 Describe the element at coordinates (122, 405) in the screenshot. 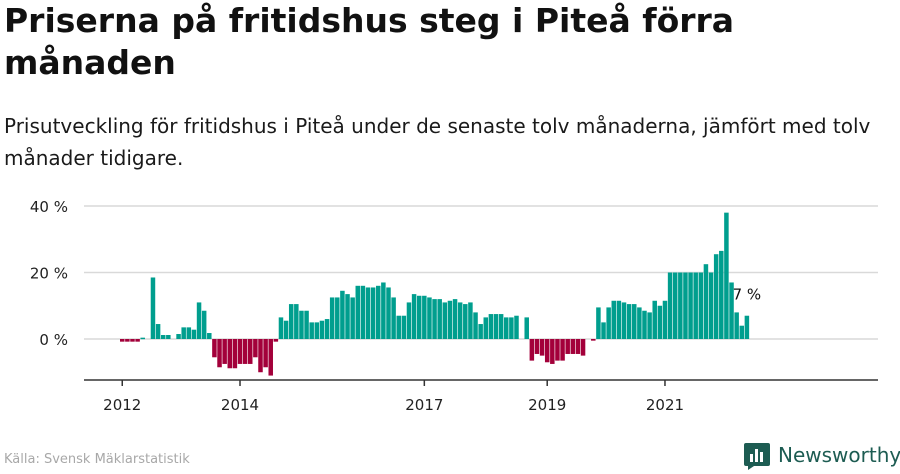

I see `x-tick-label: 2012` at that location.